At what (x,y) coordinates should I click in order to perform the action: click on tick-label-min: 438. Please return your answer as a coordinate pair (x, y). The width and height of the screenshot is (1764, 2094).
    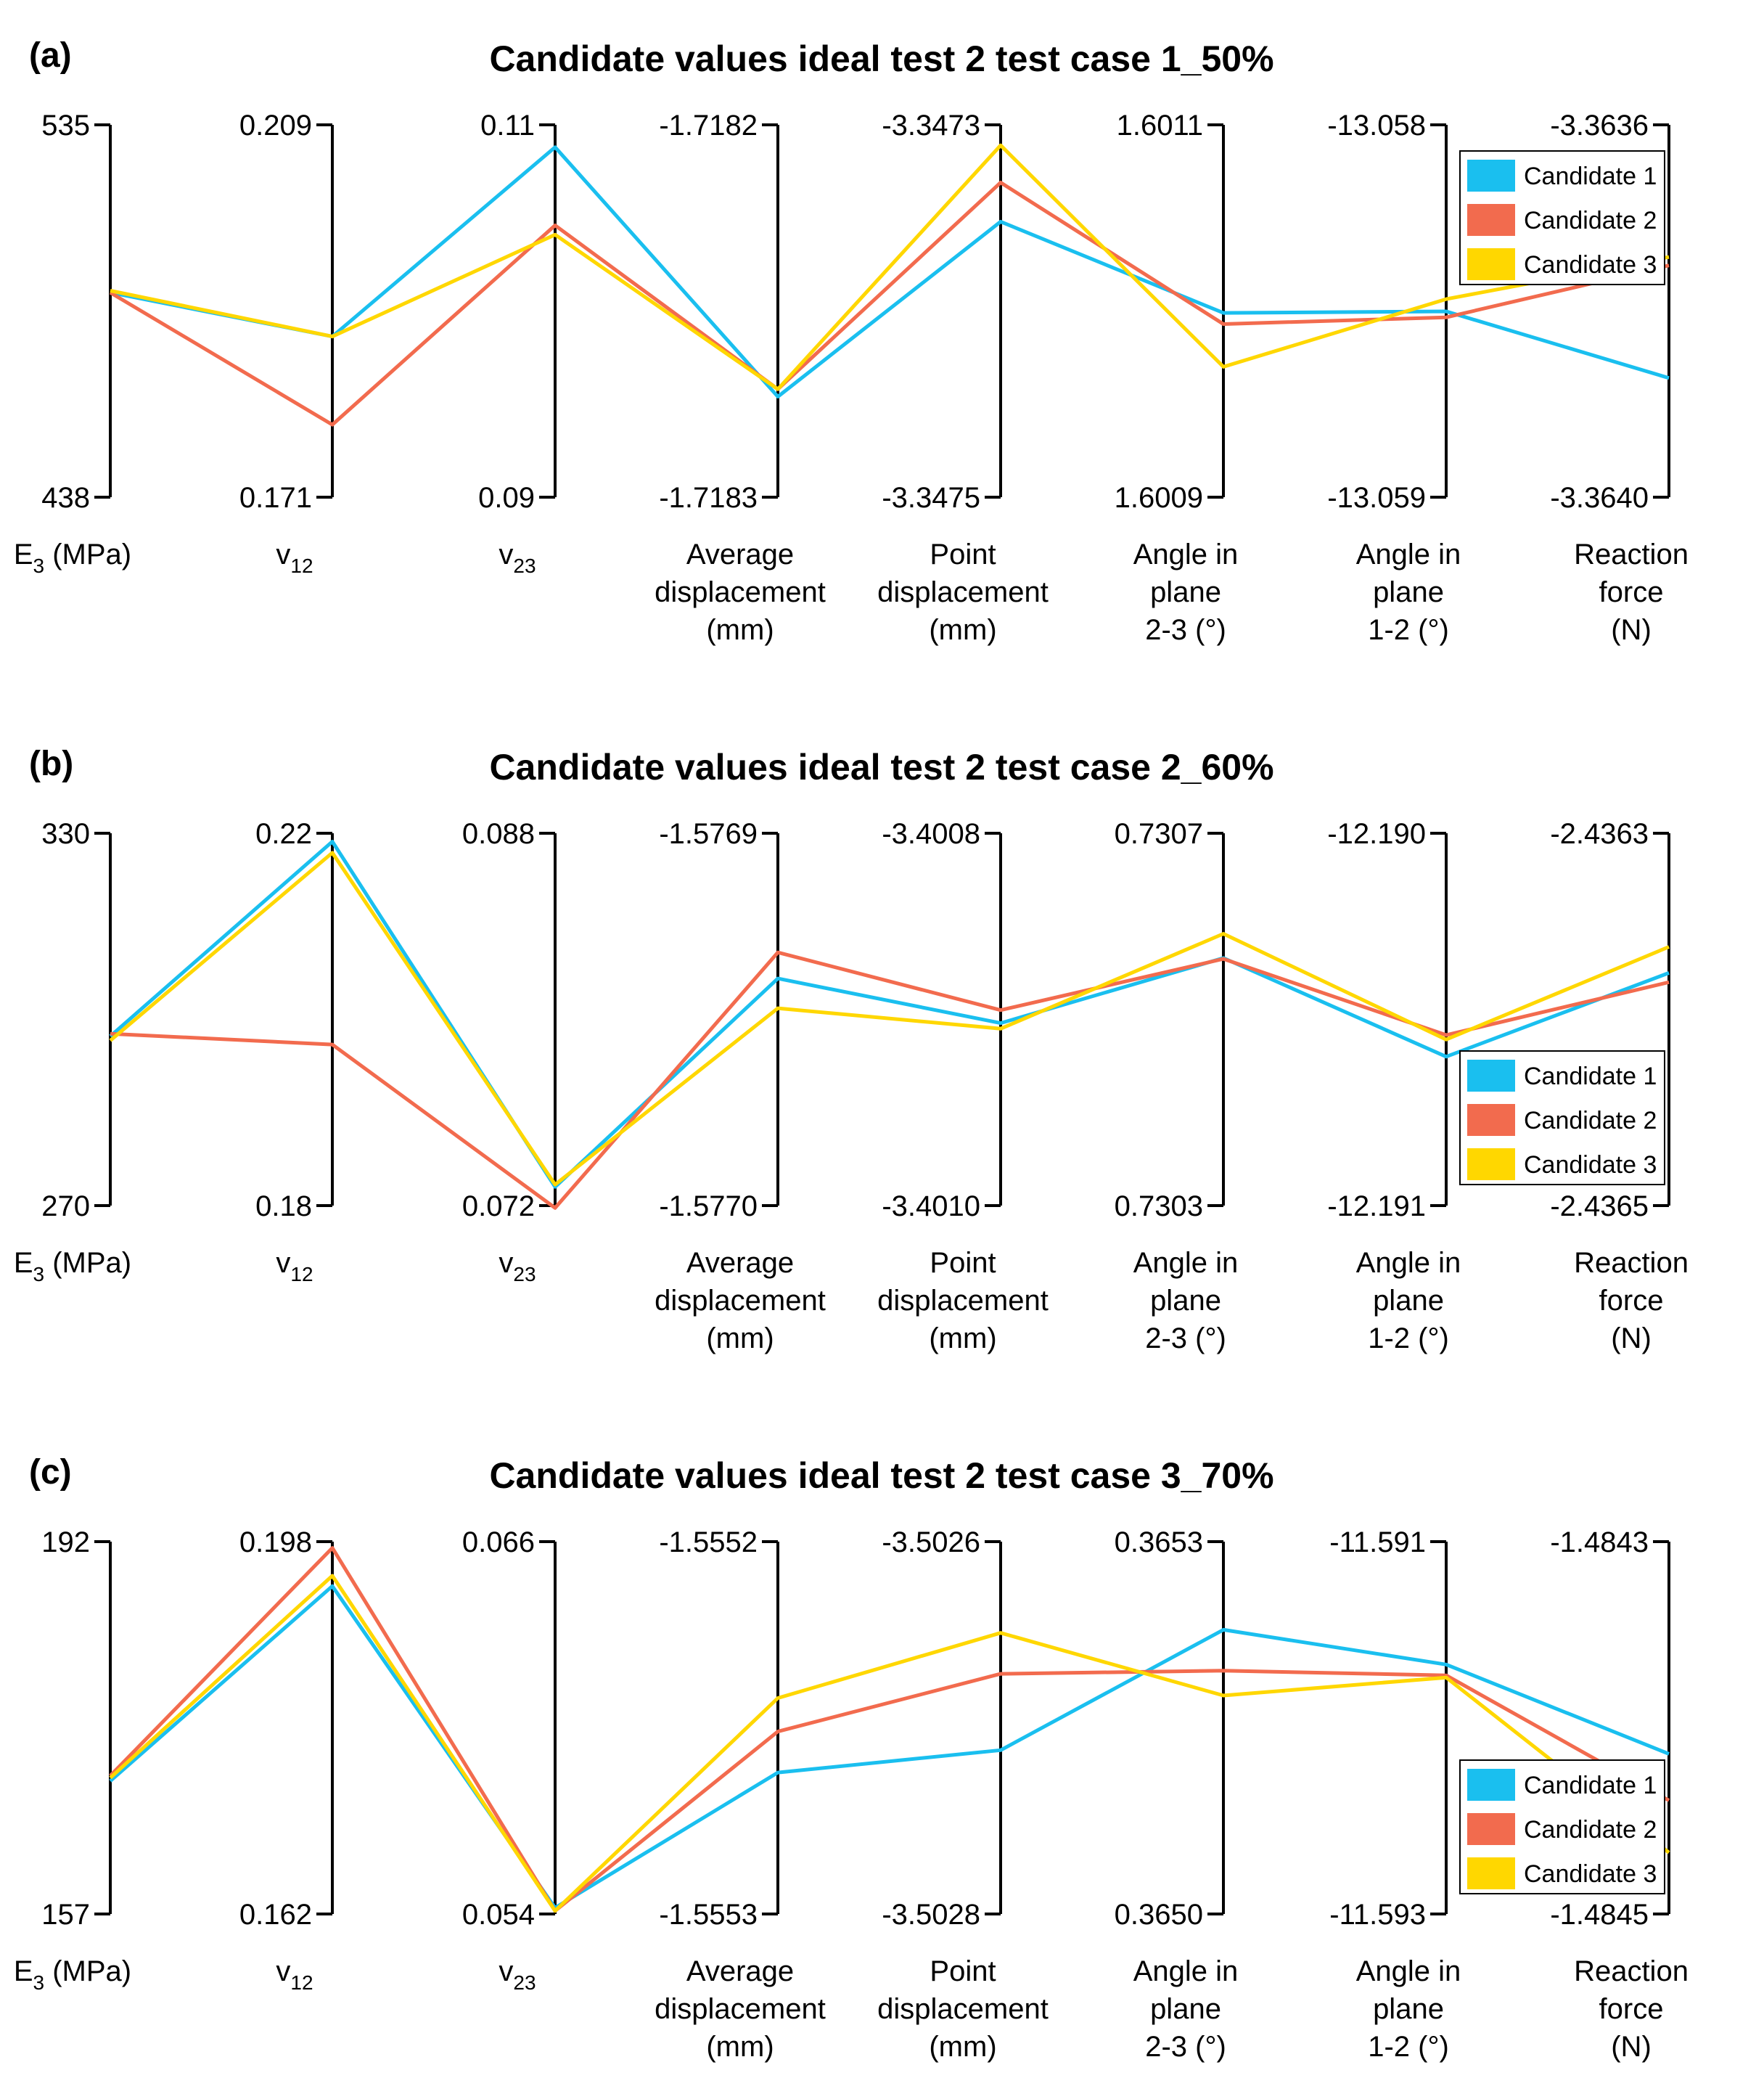
    Looking at the image, I should click on (65, 498).